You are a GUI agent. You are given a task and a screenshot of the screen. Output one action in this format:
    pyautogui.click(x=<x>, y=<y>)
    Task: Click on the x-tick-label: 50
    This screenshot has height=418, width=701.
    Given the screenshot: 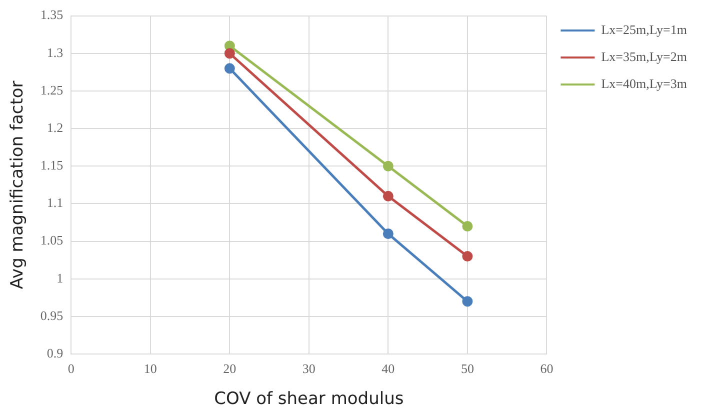 What is the action you would take?
    pyautogui.click(x=467, y=368)
    